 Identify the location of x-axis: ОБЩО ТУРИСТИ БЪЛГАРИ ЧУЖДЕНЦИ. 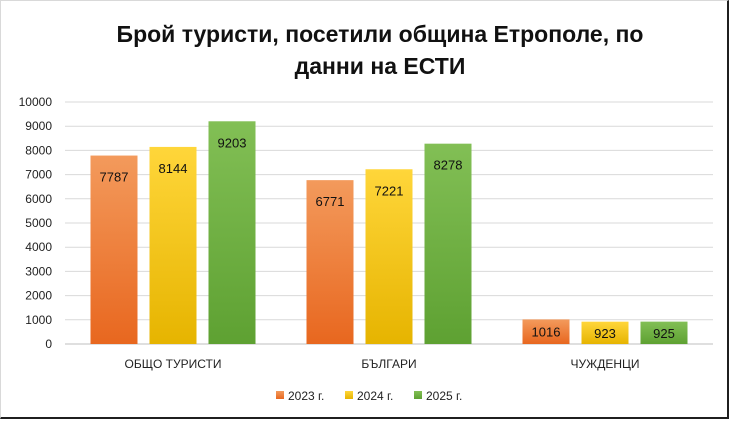
(382, 364).